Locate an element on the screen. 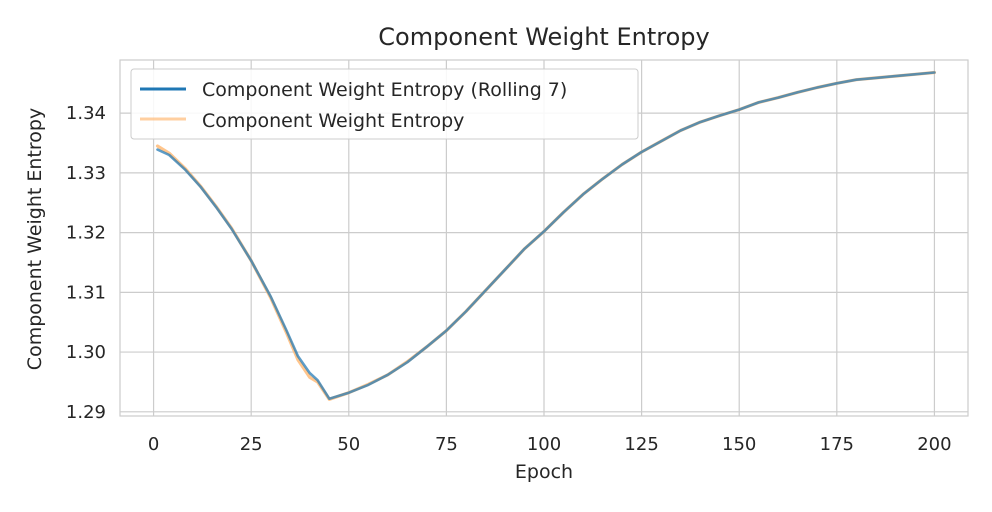 This screenshot has width=992, height=512. x-tick-label: 50 is located at coordinates (348, 444).